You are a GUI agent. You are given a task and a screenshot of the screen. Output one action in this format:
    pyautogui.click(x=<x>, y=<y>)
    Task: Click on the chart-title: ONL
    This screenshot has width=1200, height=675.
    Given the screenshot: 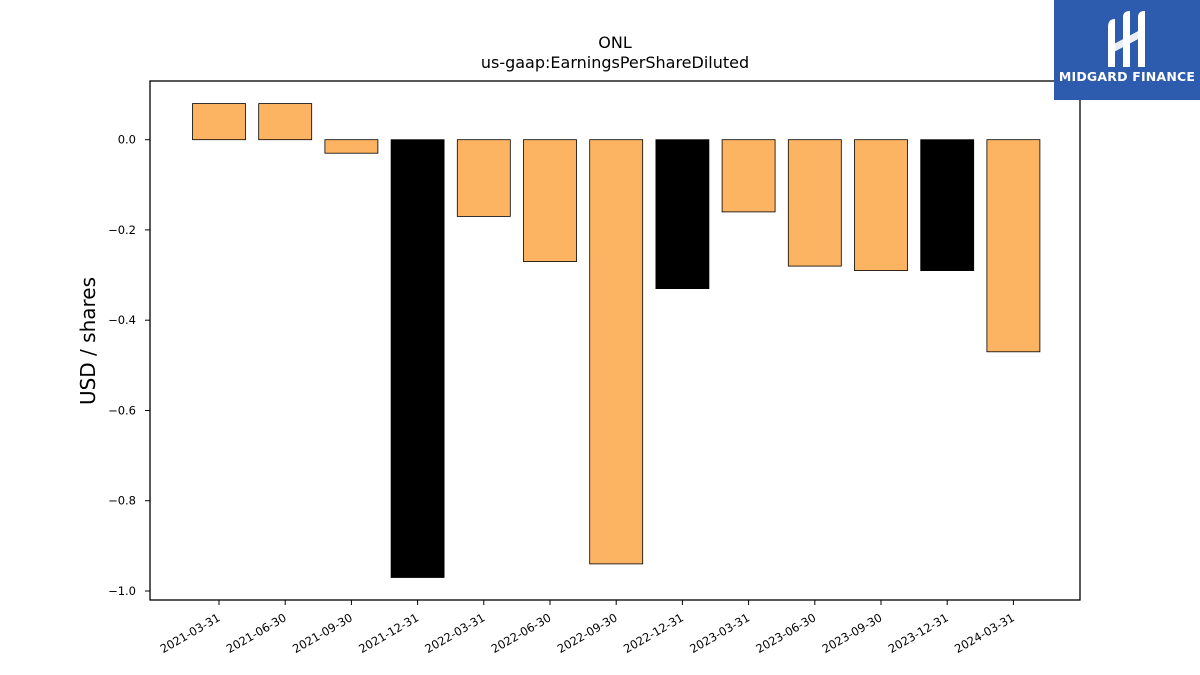 What is the action you would take?
    pyautogui.click(x=615, y=42)
    